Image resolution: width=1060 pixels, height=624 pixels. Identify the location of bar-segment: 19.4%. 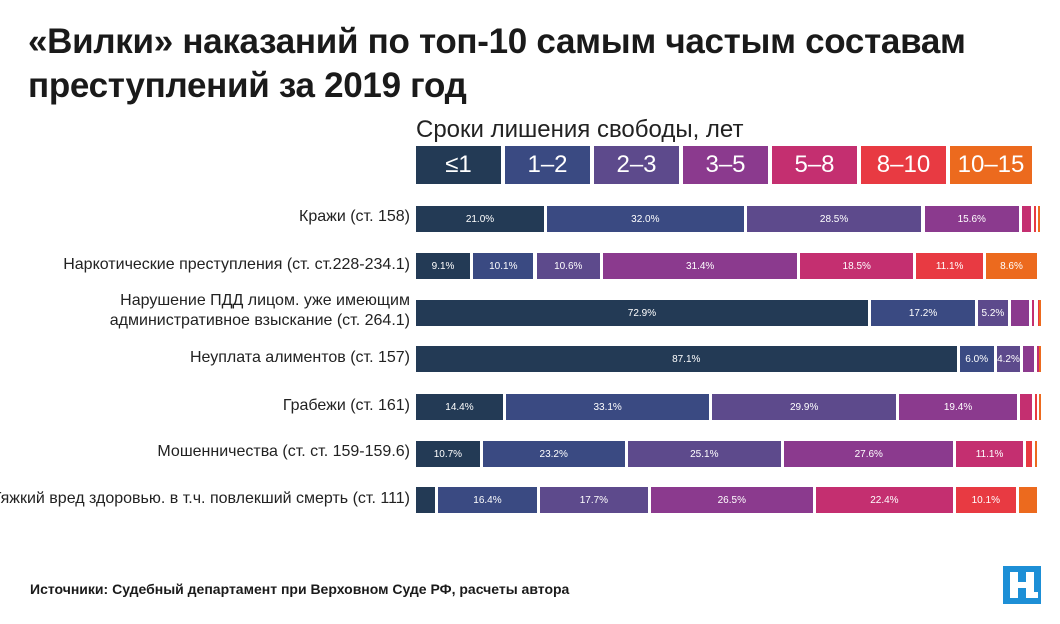
(958, 407).